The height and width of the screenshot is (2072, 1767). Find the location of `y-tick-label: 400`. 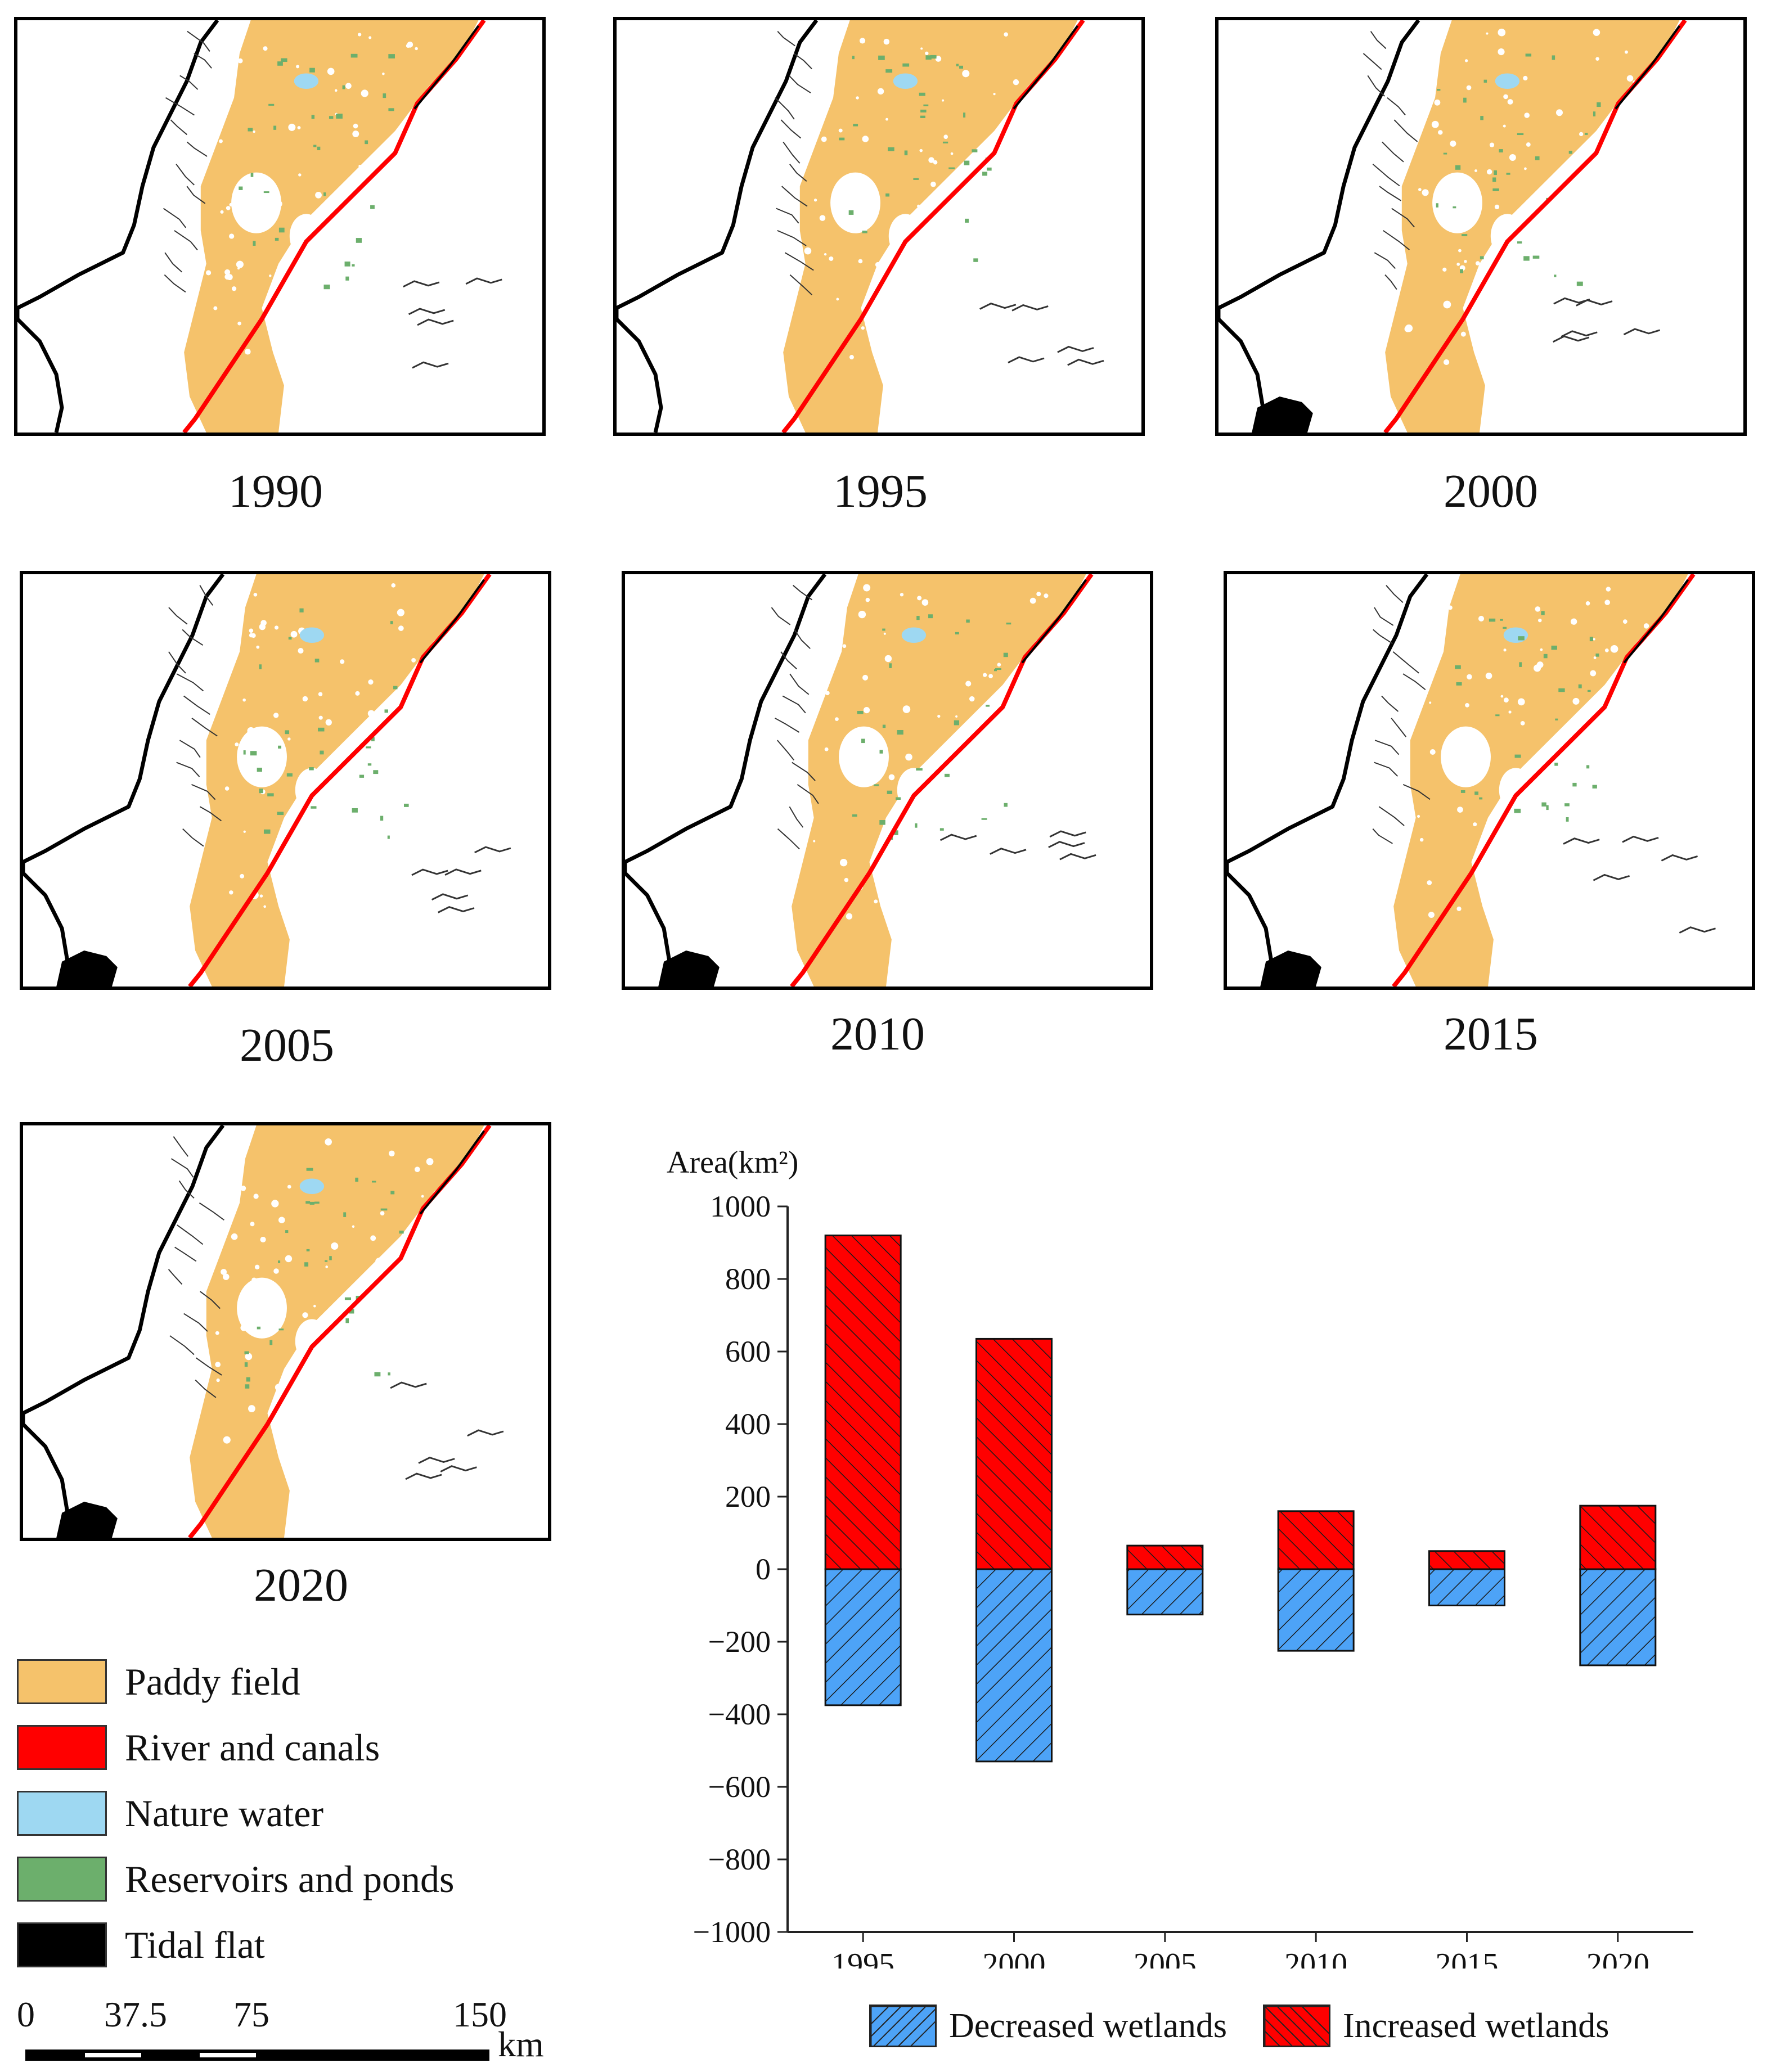

y-tick-label: 400 is located at coordinates (748, 1424).